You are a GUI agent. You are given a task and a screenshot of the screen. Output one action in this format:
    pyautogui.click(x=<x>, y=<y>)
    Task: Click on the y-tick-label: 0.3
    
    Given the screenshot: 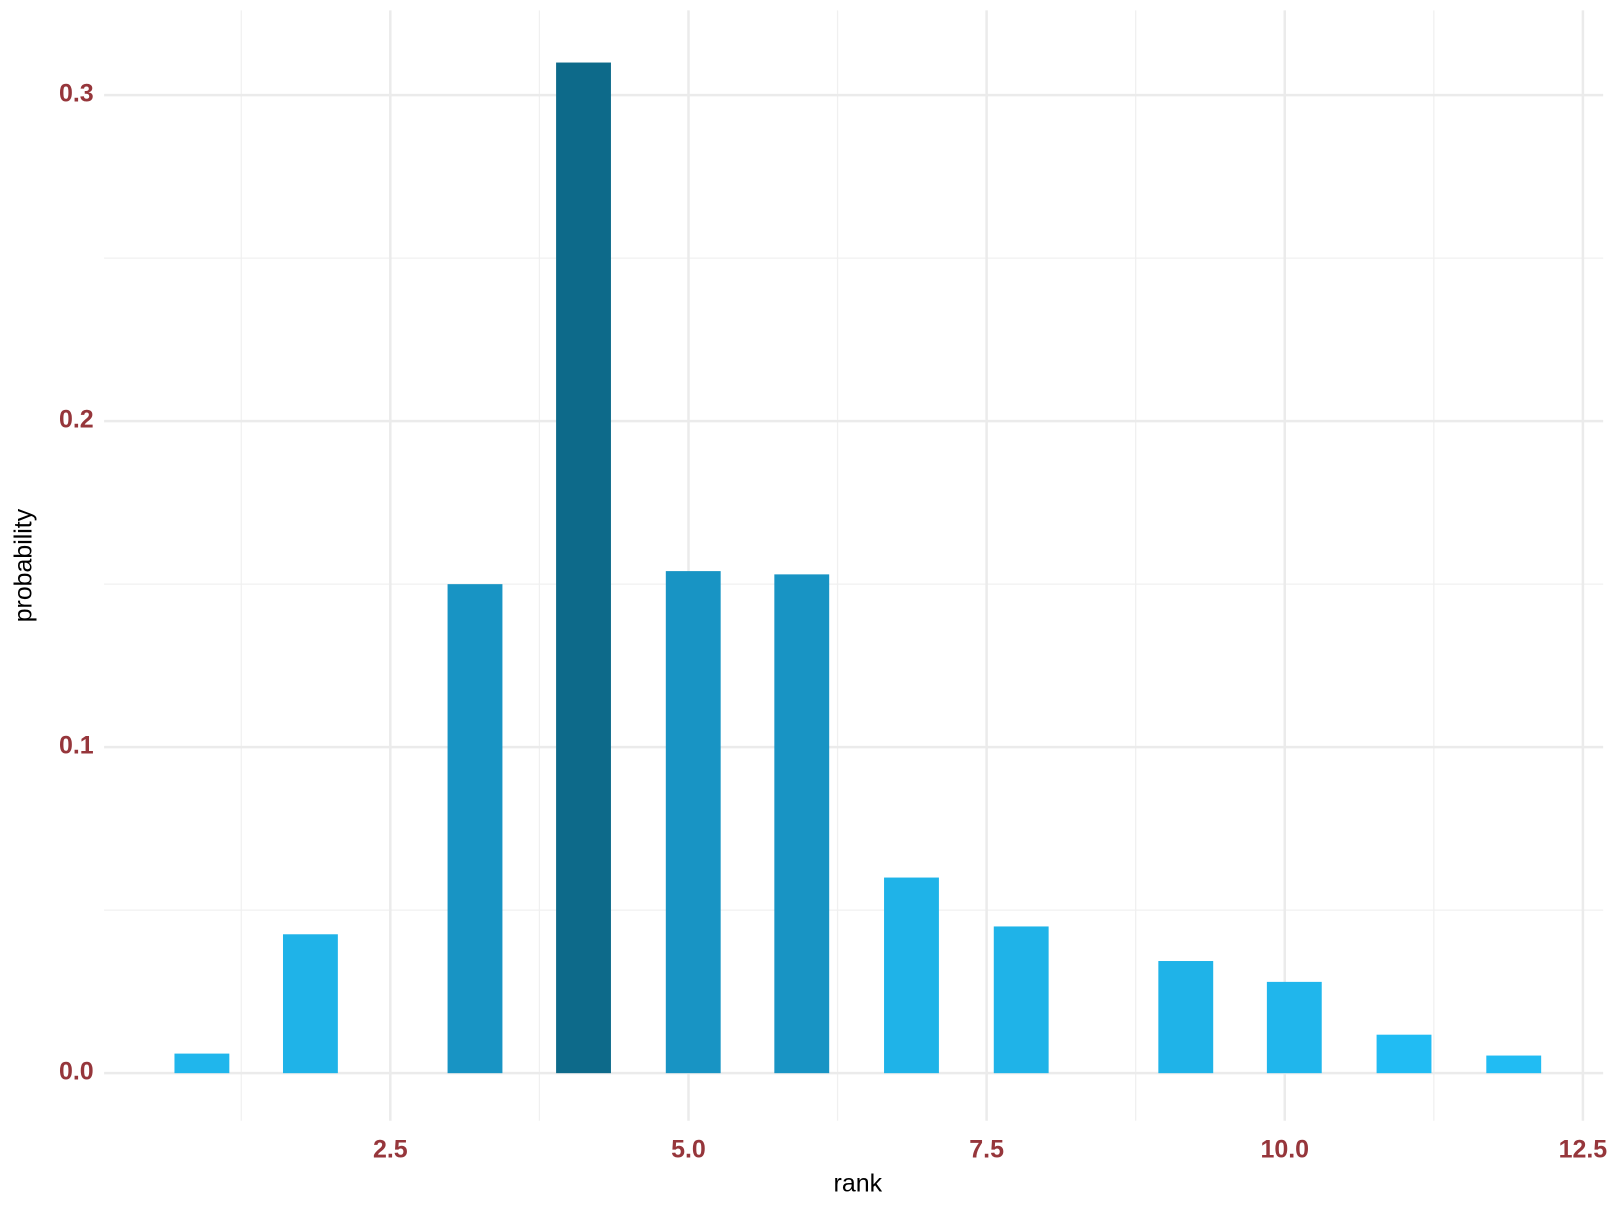 What is the action you would take?
    pyautogui.click(x=76, y=94)
    